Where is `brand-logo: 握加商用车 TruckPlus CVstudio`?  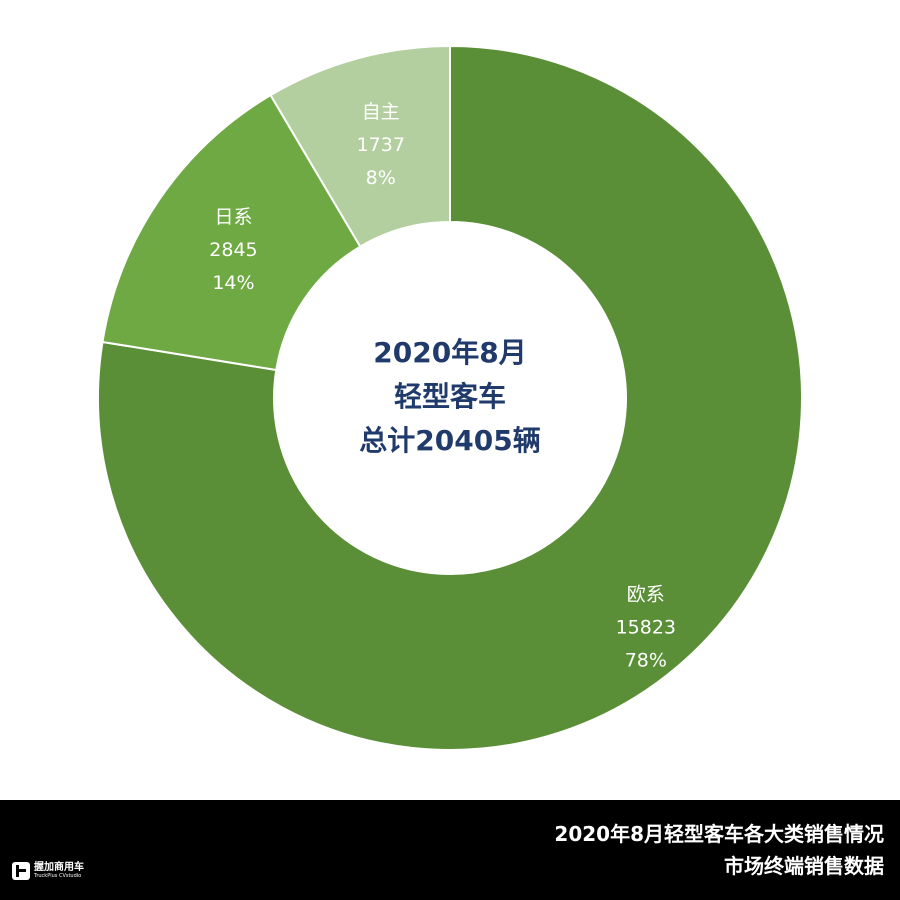 brand-logo: 握加商用车 TruckPlus CVstudio is located at coordinates (48, 871).